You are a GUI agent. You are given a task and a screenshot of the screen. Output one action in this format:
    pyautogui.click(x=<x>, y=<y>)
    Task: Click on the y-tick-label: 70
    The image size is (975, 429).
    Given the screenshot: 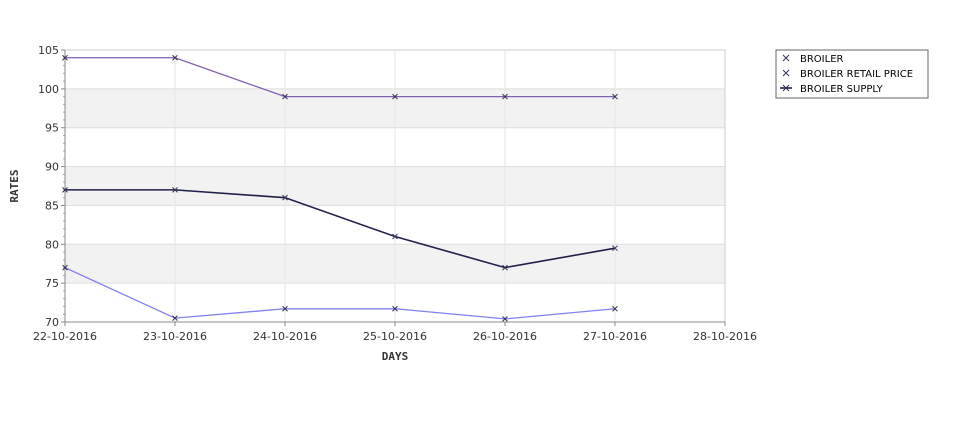 What is the action you would take?
    pyautogui.click(x=52, y=322)
    